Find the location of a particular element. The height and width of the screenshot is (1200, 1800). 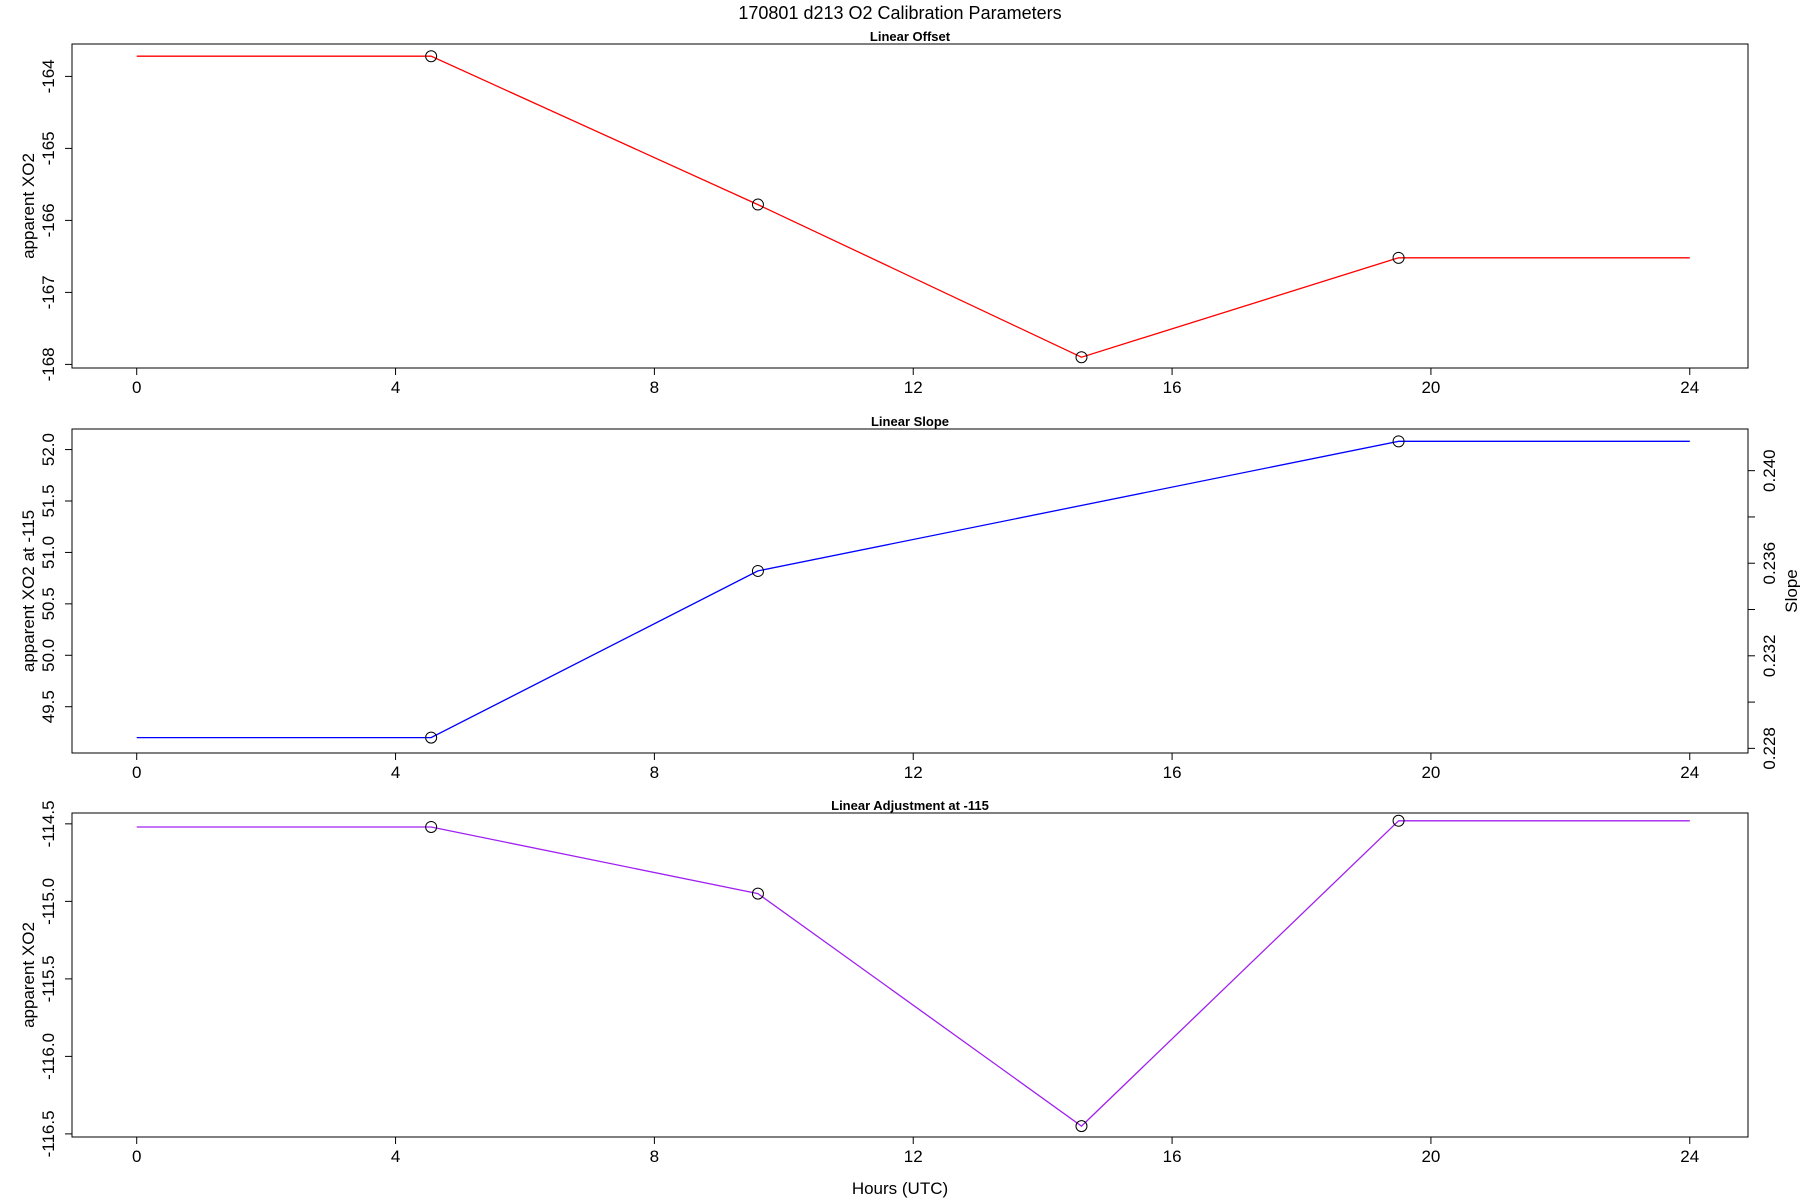

x-axis-label: Hours (UTC) is located at coordinates (900, 1188).